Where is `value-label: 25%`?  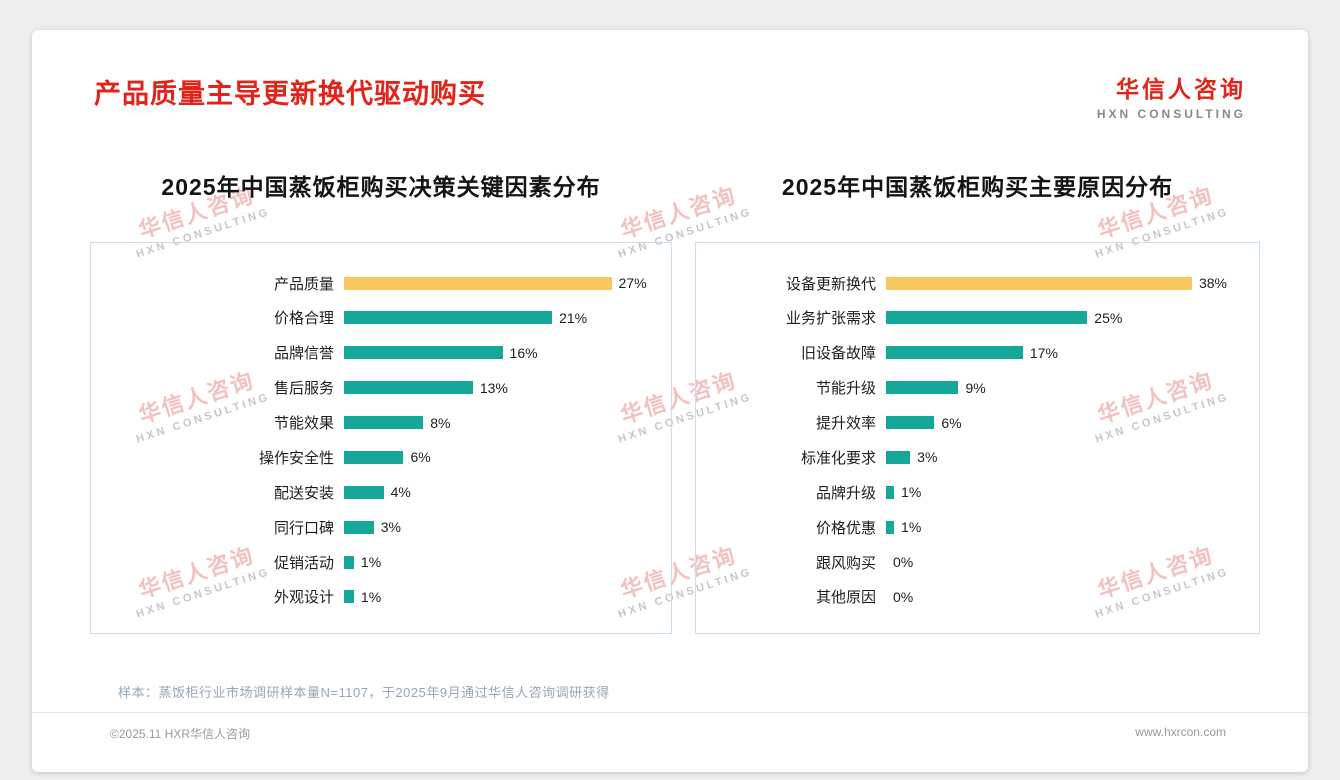
value-label: 25% is located at coordinates (1108, 317).